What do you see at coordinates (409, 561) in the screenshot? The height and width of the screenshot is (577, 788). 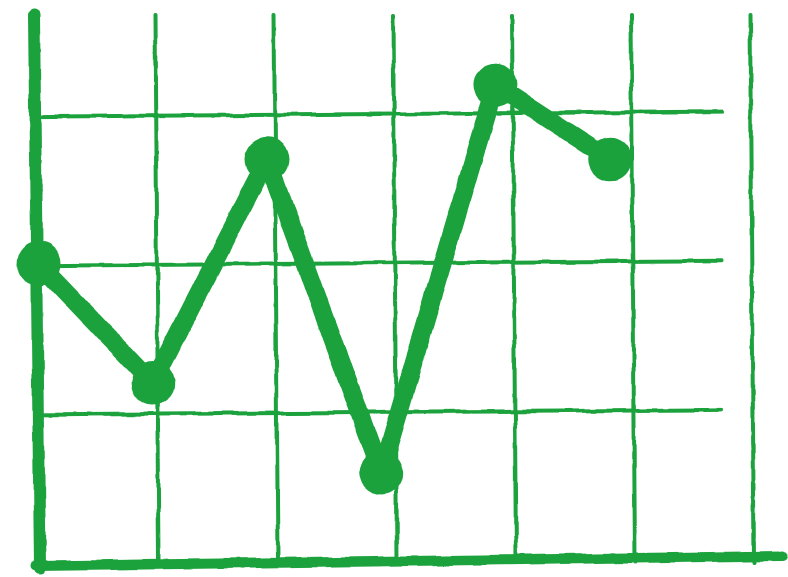 I see `x-axis` at bounding box center [409, 561].